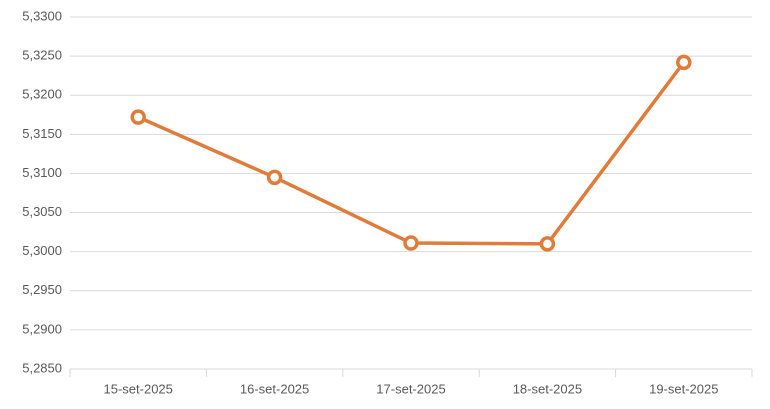  Describe the element at coordinates (274, 388) in the screenshot. I see `x-tick-label: 16-set-2025` at that location.